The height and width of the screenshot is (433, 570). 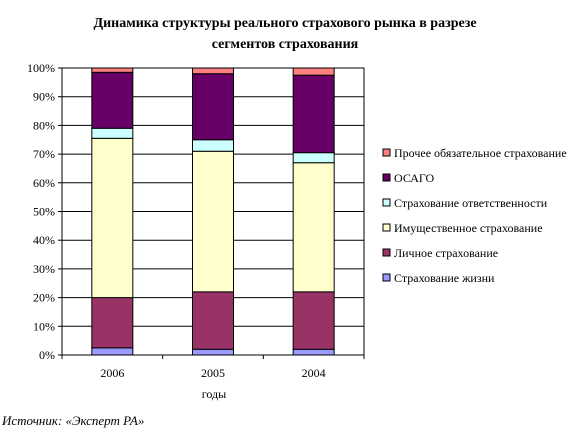 I want to click on x-axis-label: годы, so click(x=214, y=394).